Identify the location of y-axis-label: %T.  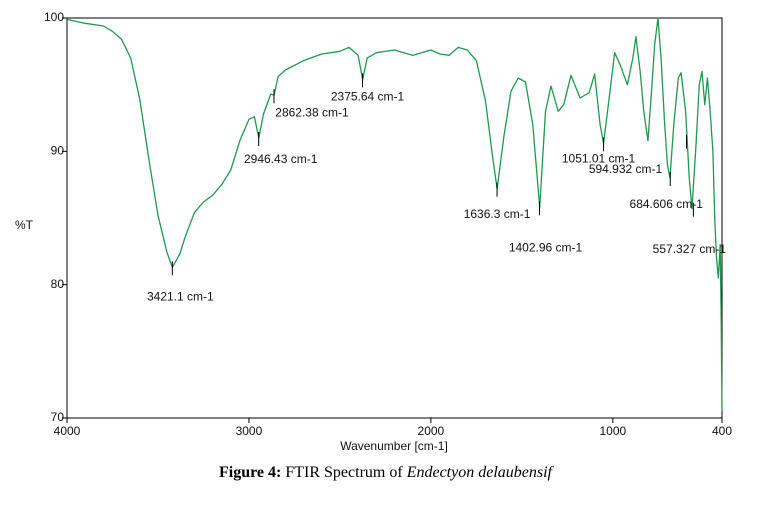
(24, 225).